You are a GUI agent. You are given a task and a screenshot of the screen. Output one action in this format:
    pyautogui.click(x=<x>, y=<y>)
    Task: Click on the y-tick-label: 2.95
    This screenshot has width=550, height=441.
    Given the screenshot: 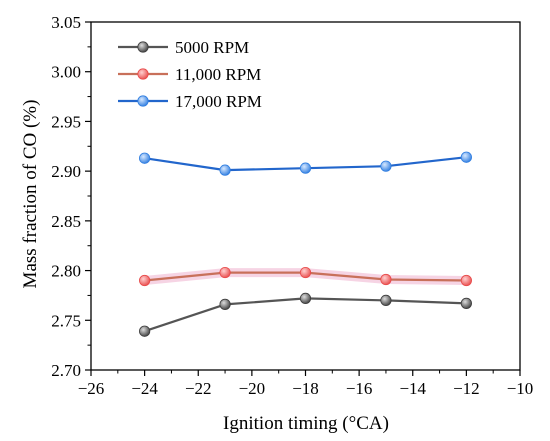 What is the action you would take?
    pyautogui.click(x=66, y=121)
    